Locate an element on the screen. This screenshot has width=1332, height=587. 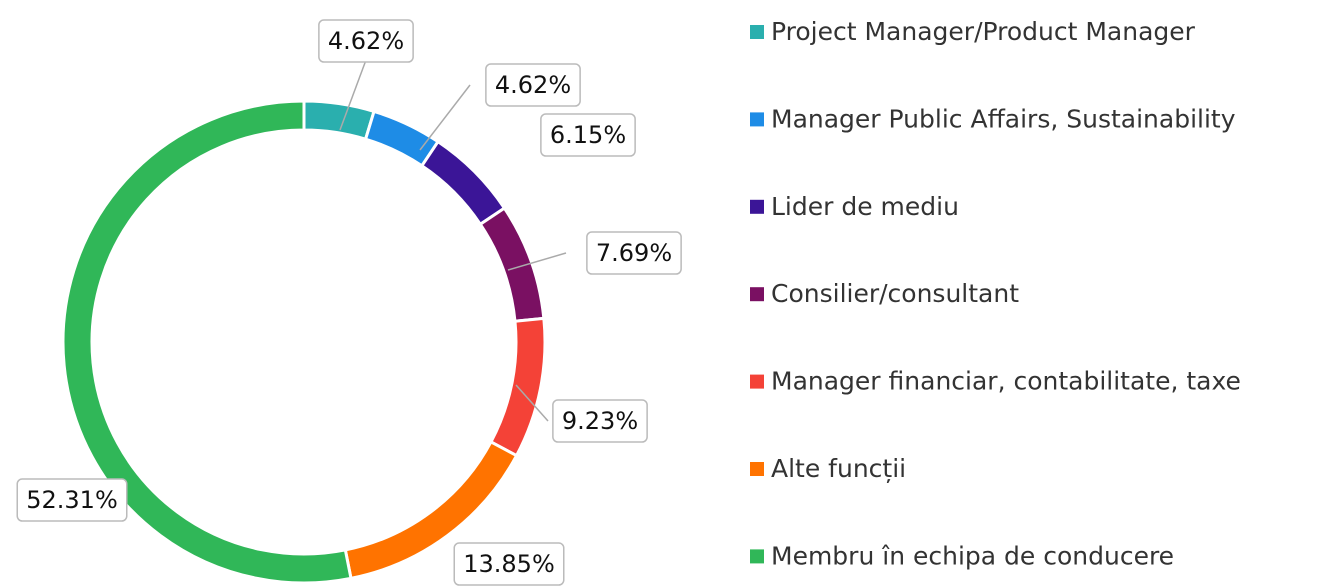
data-label: 7.69% is located at coordinates (634, 253).